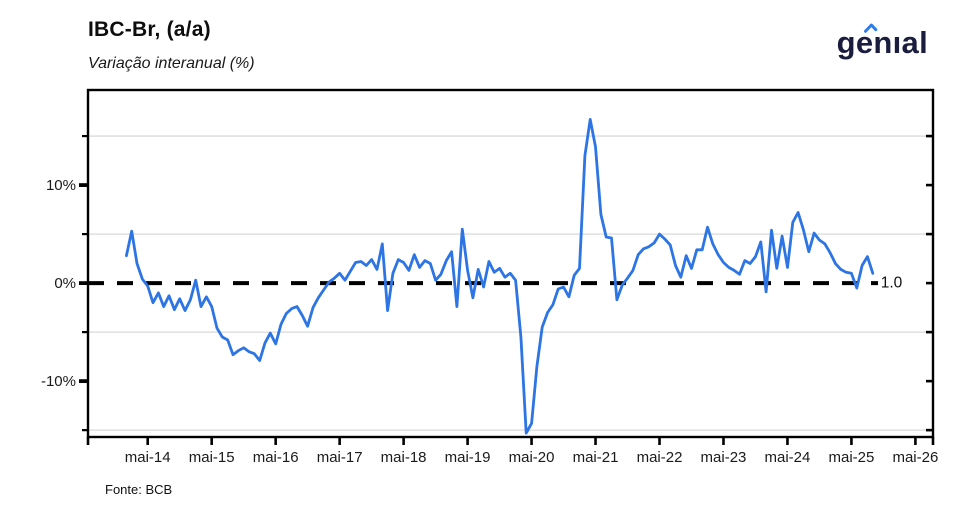 This screenshot has width=956, height=531. What do you see at coordinates (212, 457) in the screenshot?
I see `x-axis-label: mai-15` at bounding box center [212, 457].